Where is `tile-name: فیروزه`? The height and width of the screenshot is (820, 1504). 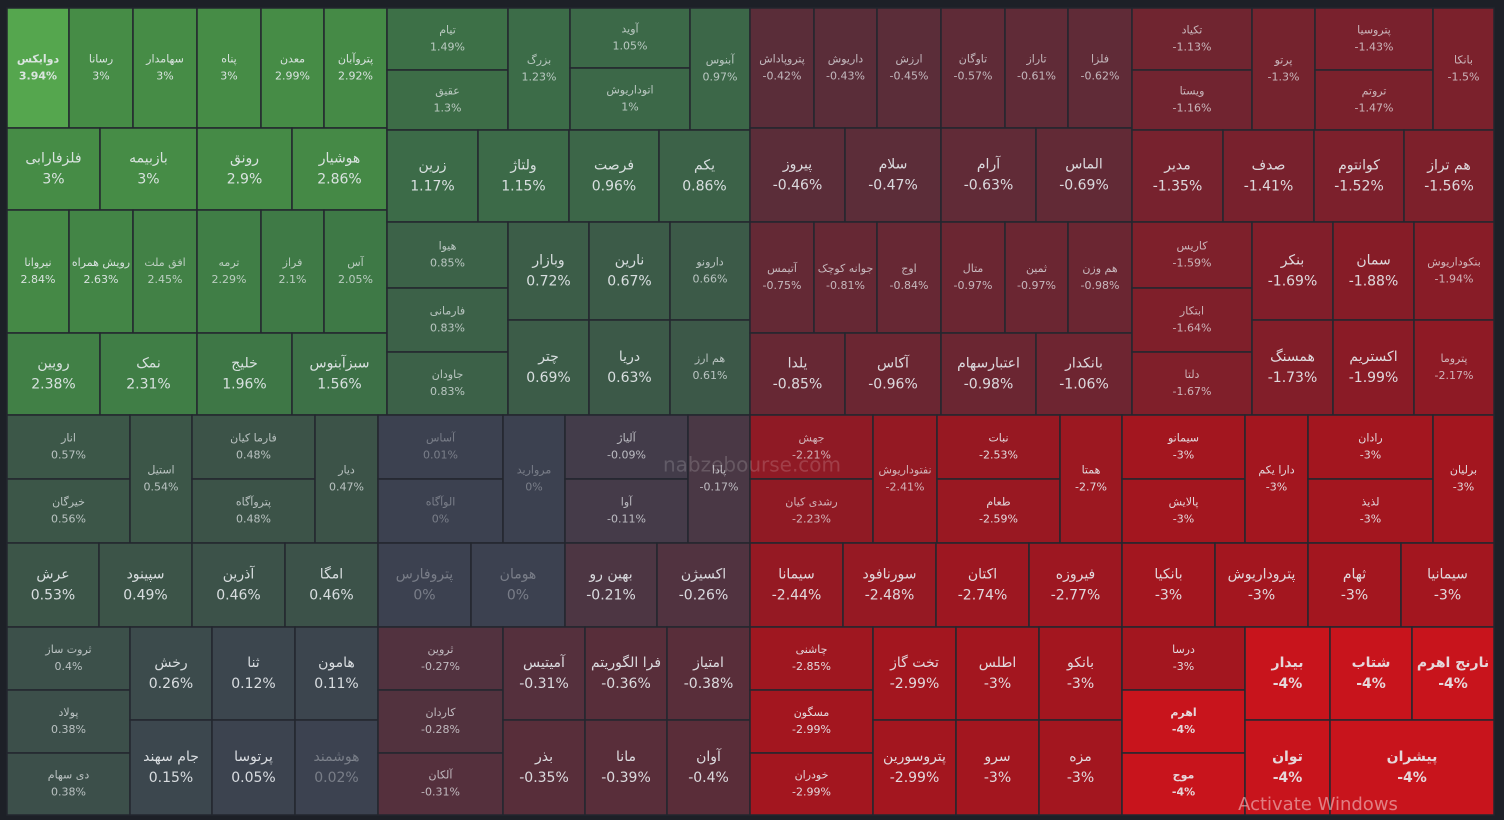 tile-name: فیروزه is located at coordinates (1076, 575).